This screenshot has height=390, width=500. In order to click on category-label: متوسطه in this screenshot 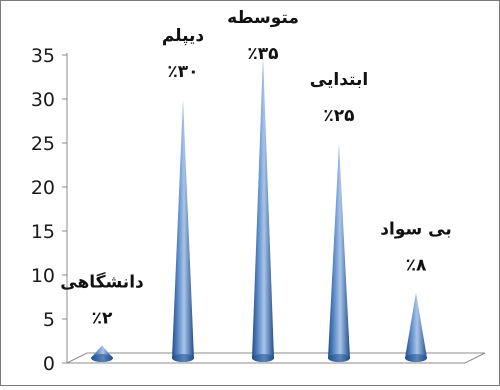, I will do `click(263, 18)`.